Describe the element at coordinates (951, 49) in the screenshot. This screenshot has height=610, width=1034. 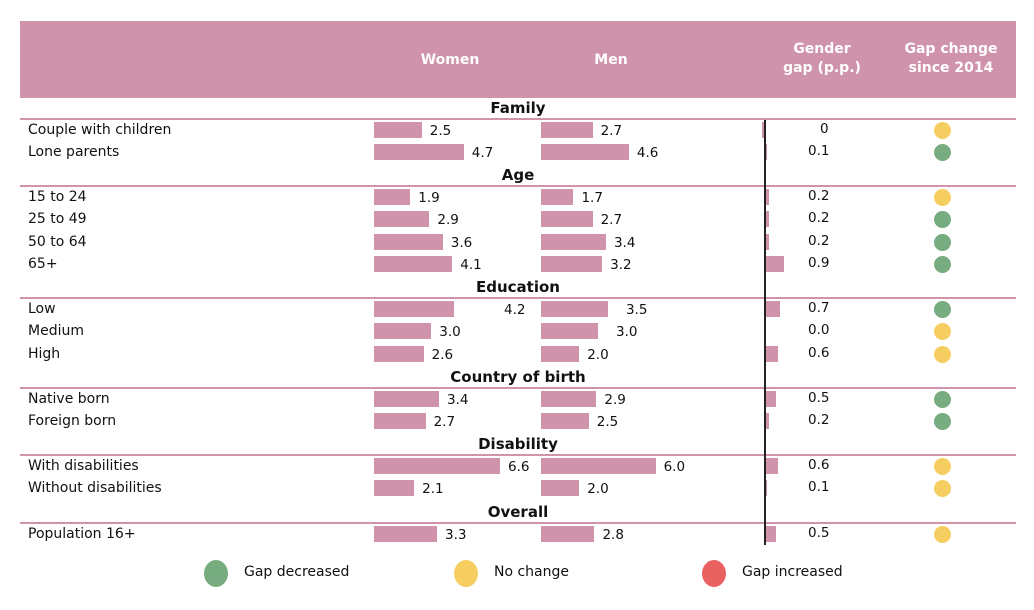
I see `header-gap-change-line1: Gap change` at that location.